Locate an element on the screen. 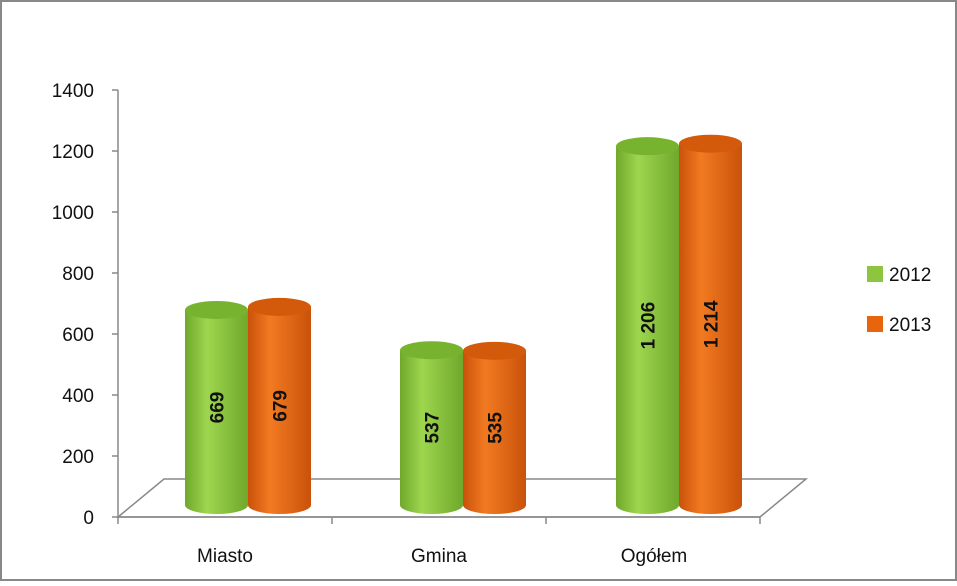 The height and width of the screenshot is (586, 957). category-labels: Miasto Gmina Ogółem is located at coordinates (442, 556).